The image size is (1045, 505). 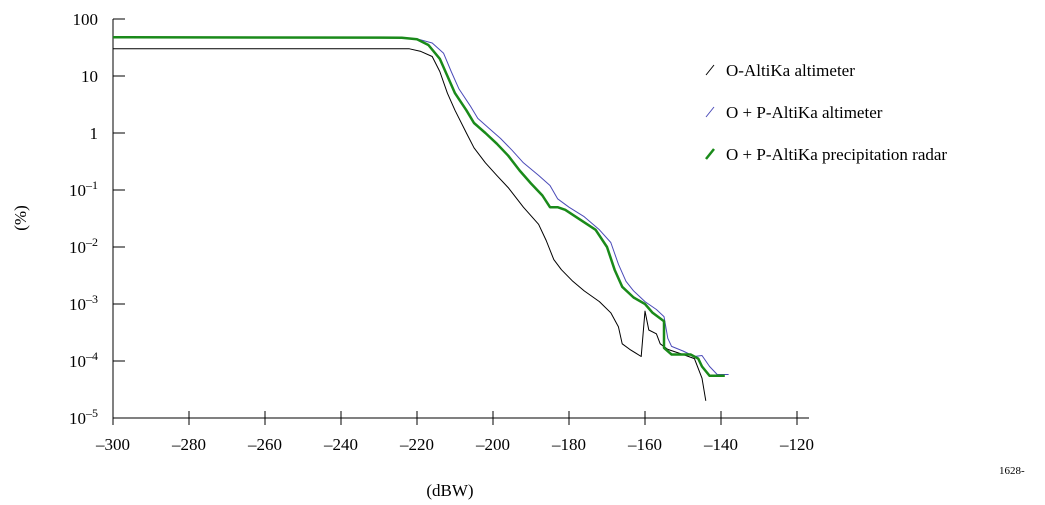 What do you see at coordinates (94, 133) in the screenshot?
I see `y-tick-label: 1` at bounding box center [94, 133].